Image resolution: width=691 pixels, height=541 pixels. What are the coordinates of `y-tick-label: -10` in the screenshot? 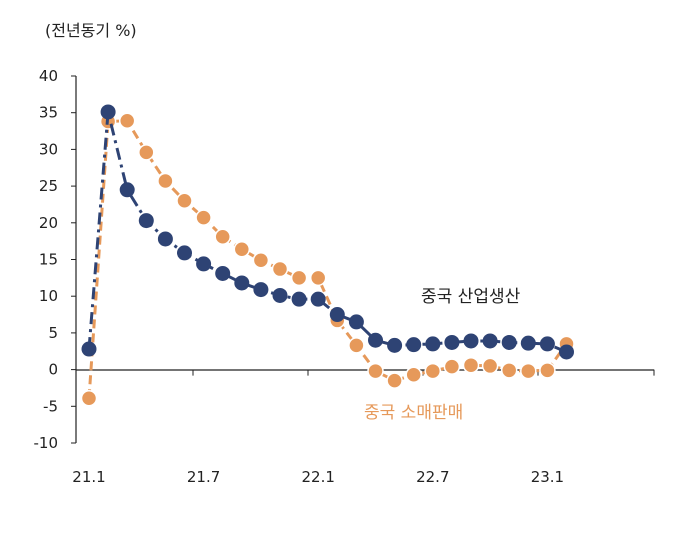 It's located at (46, 443).